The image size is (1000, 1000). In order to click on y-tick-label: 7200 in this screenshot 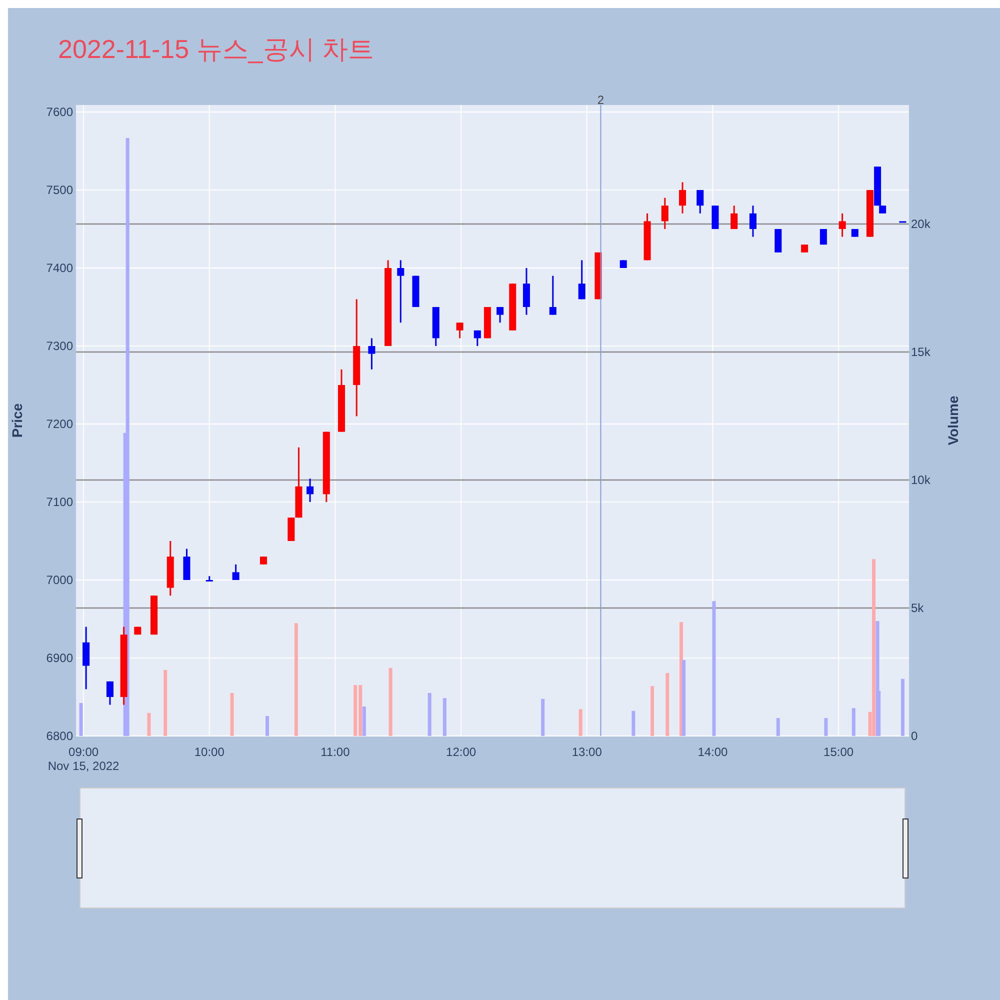, I will do `click(60, 424)`.